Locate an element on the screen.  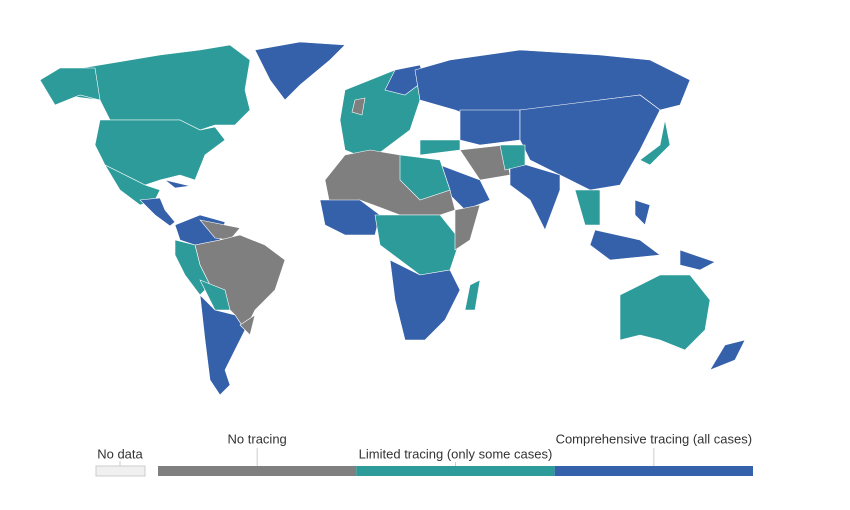
legend-label: No data is located at coordinates (120, 453).